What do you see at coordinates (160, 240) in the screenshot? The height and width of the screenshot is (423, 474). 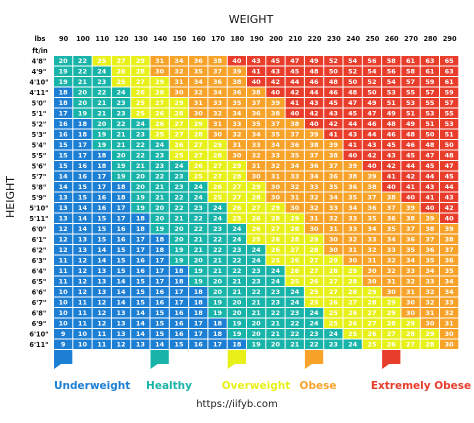 I see `bmi-value-label: 18` at bounding box center [160, 240].